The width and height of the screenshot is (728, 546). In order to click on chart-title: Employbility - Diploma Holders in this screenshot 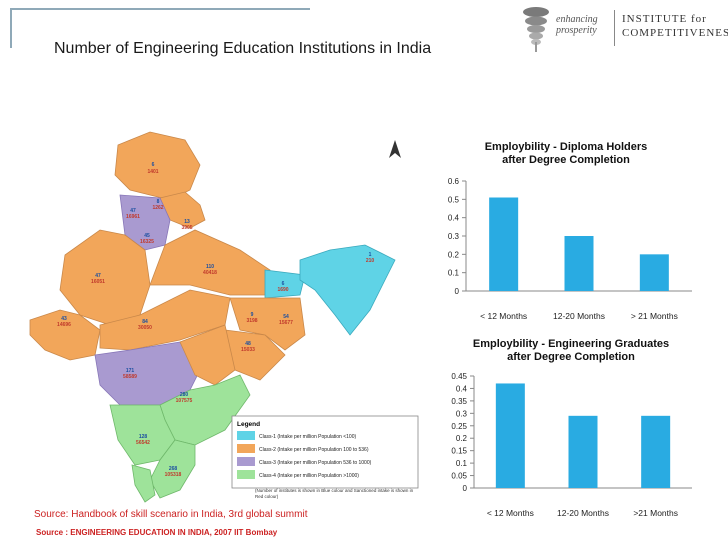, I will do `click(566, 147)`.